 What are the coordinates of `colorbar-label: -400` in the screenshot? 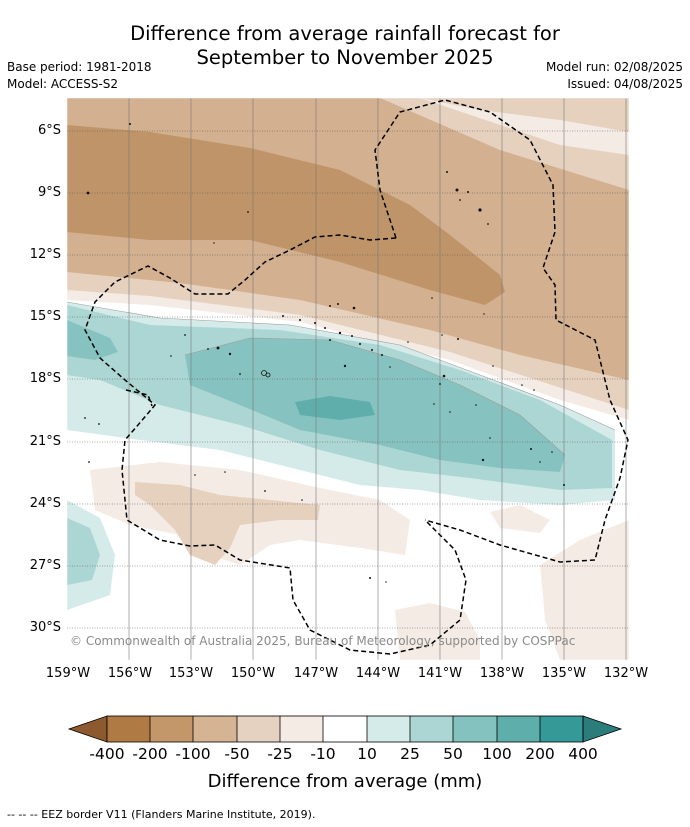 It's located at (107, 754).